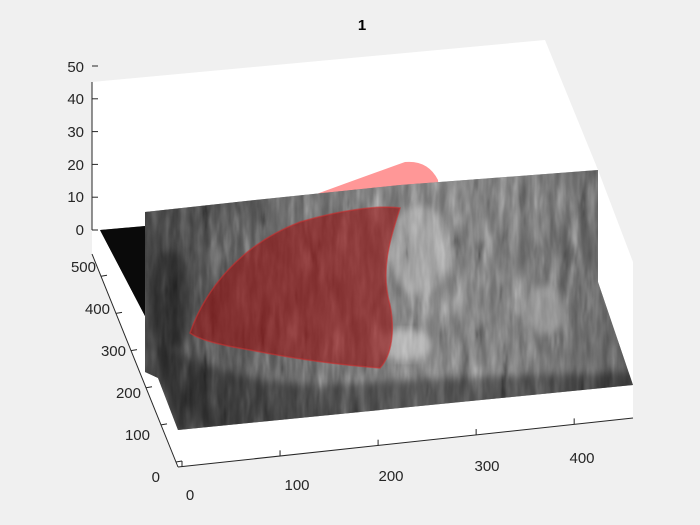  I want to click on x-axis-line, so click(405, 442).